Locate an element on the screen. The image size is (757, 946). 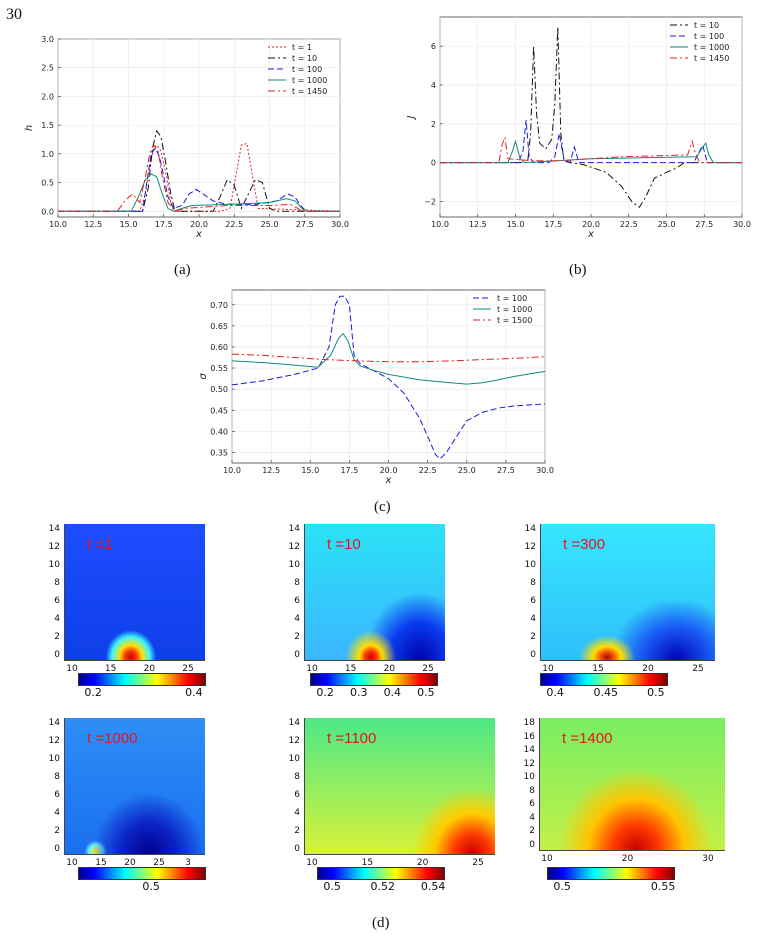
y-tick-label: 0.40 is located at coordinates (219, 431).